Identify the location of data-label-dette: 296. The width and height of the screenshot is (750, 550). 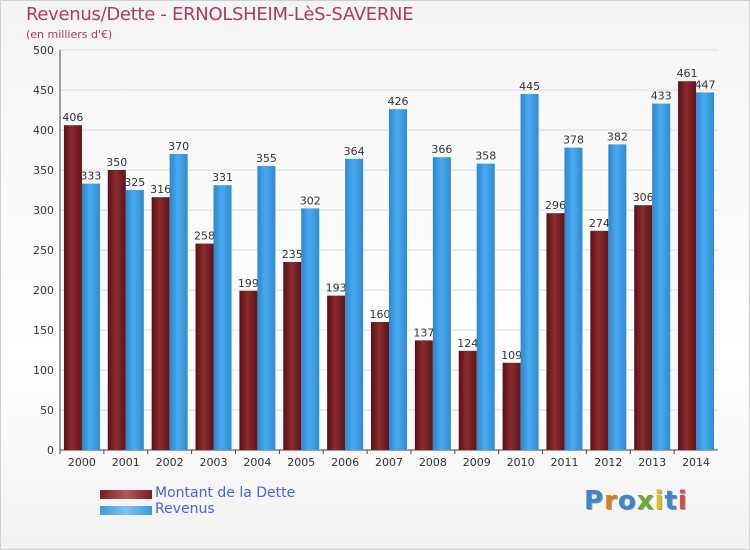
(555, 205).